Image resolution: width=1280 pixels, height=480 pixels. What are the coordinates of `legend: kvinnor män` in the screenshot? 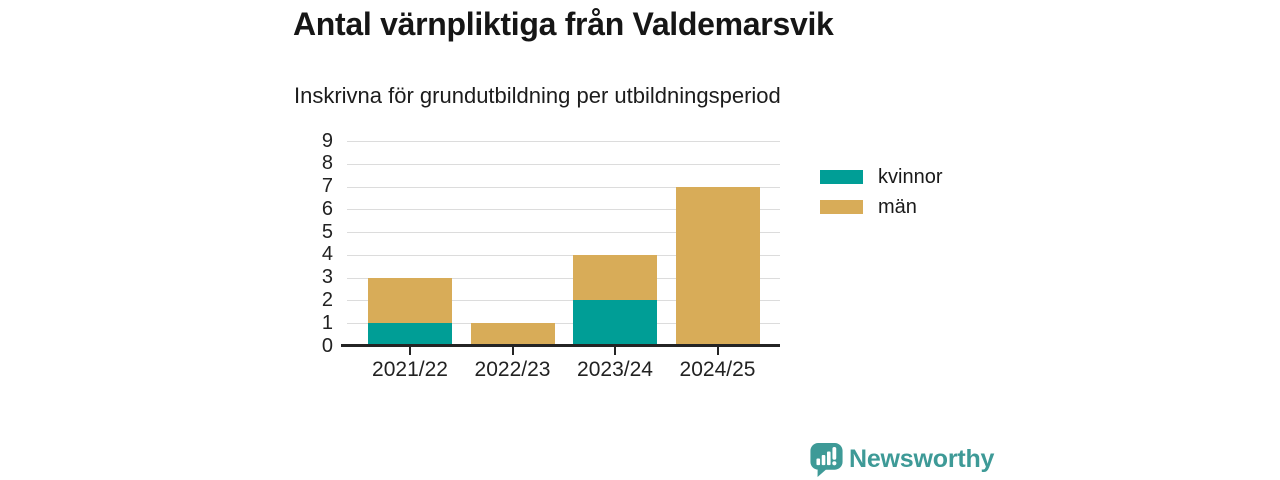 It's located at (881, 195).